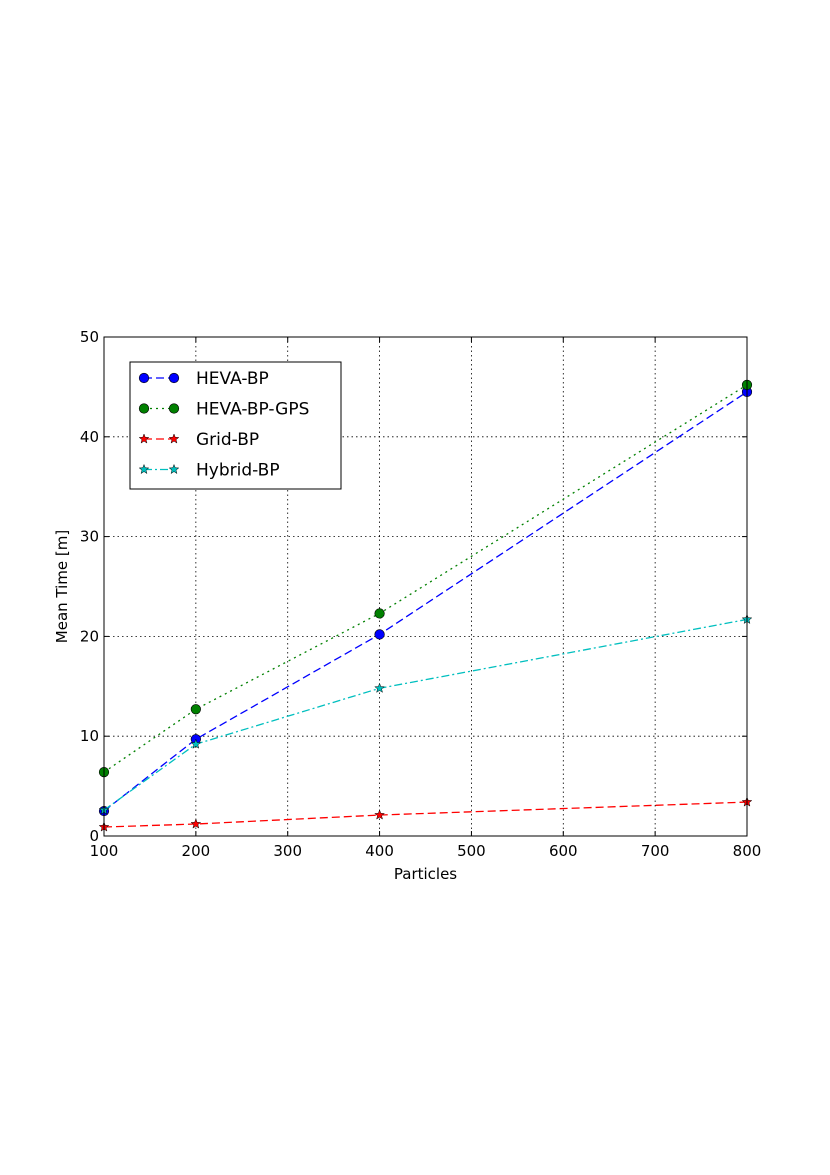  I want to click on legend: HEVA-BP HEVA-BP-GPS Grid-BP Hybrid-BP, so click(235, 425).